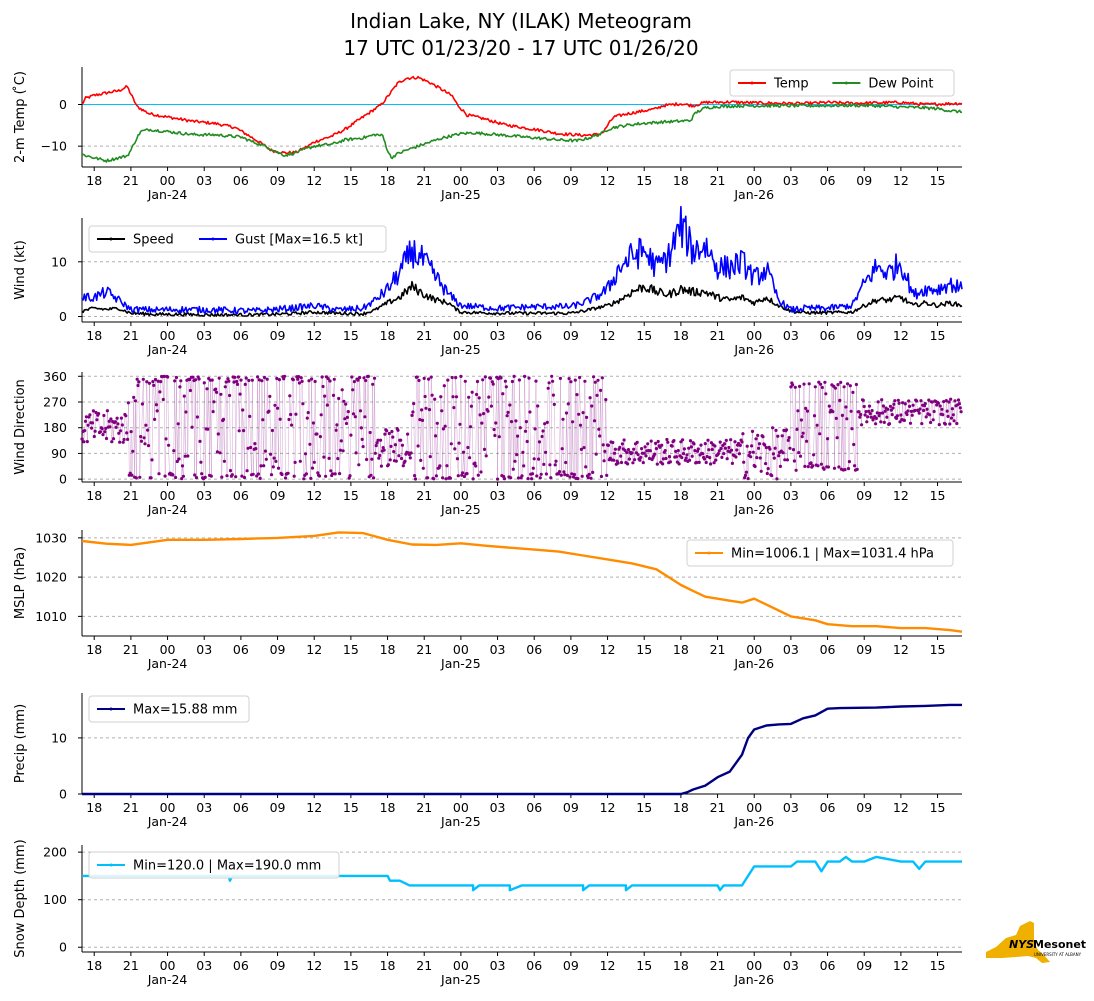 The image size is (1094, 1001). What do you see at coordinates (820, 553) in the screenshot?
I see `legend-mslp: Min=1006.1 | Max=1031.4 hPa` at bounding box center [820, 553].